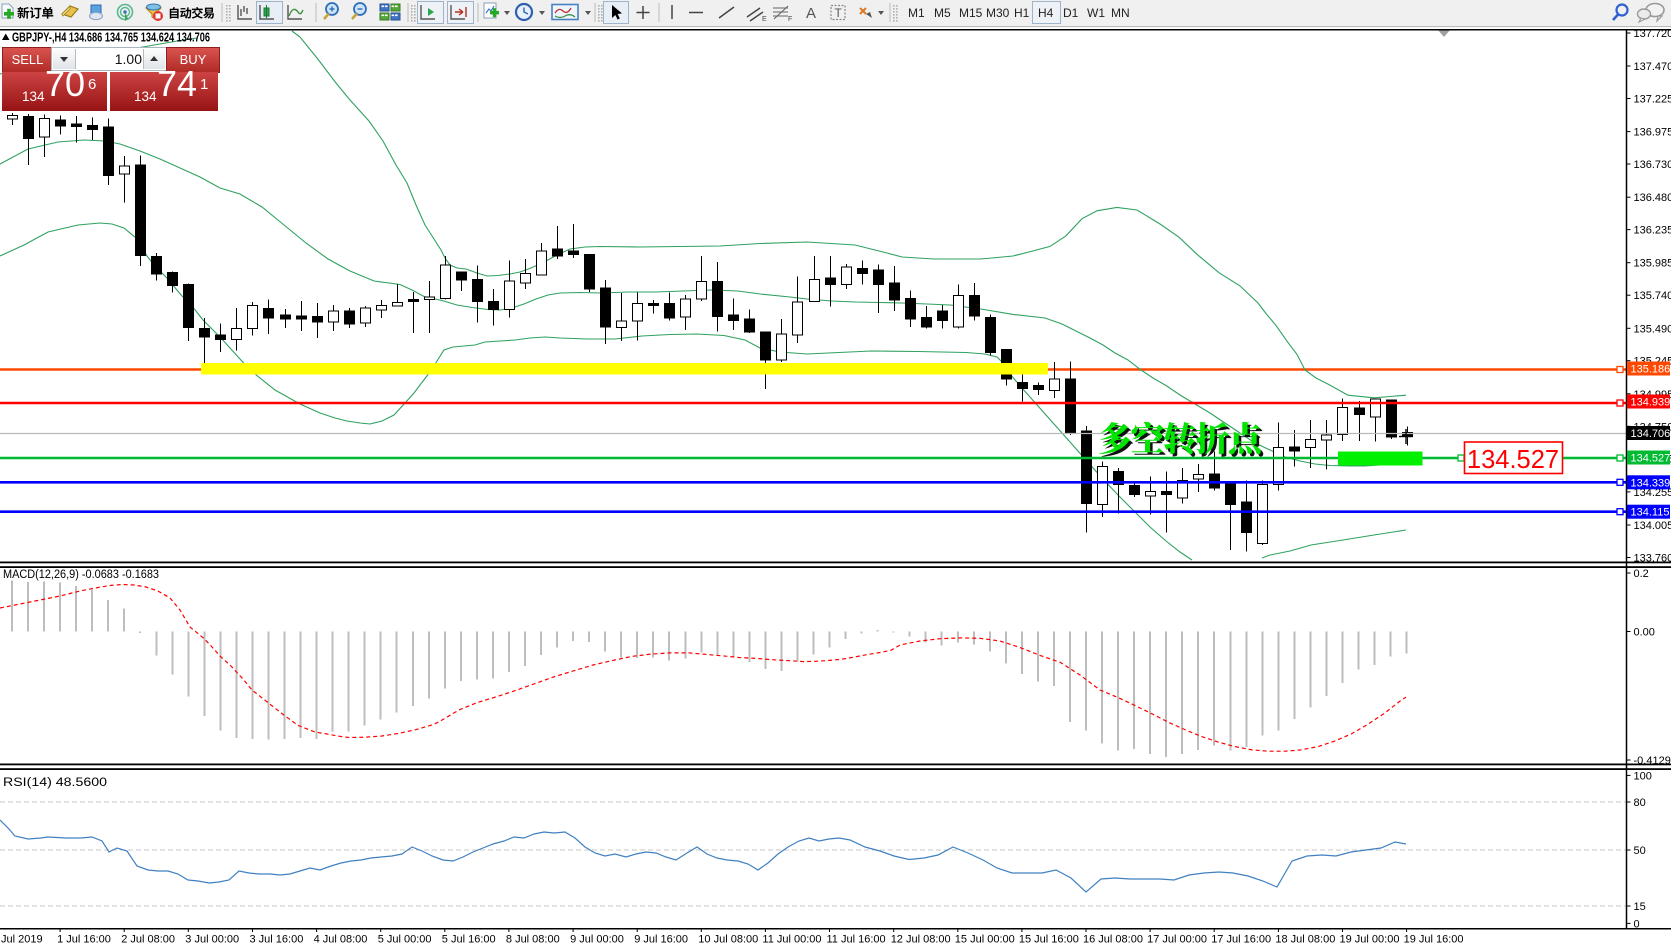 Image resolution: width=1671 pixels, height=949 pixels. Describe the element at coordinates (811, 13) in the screenshot. I see `svg-text: A` at that location.